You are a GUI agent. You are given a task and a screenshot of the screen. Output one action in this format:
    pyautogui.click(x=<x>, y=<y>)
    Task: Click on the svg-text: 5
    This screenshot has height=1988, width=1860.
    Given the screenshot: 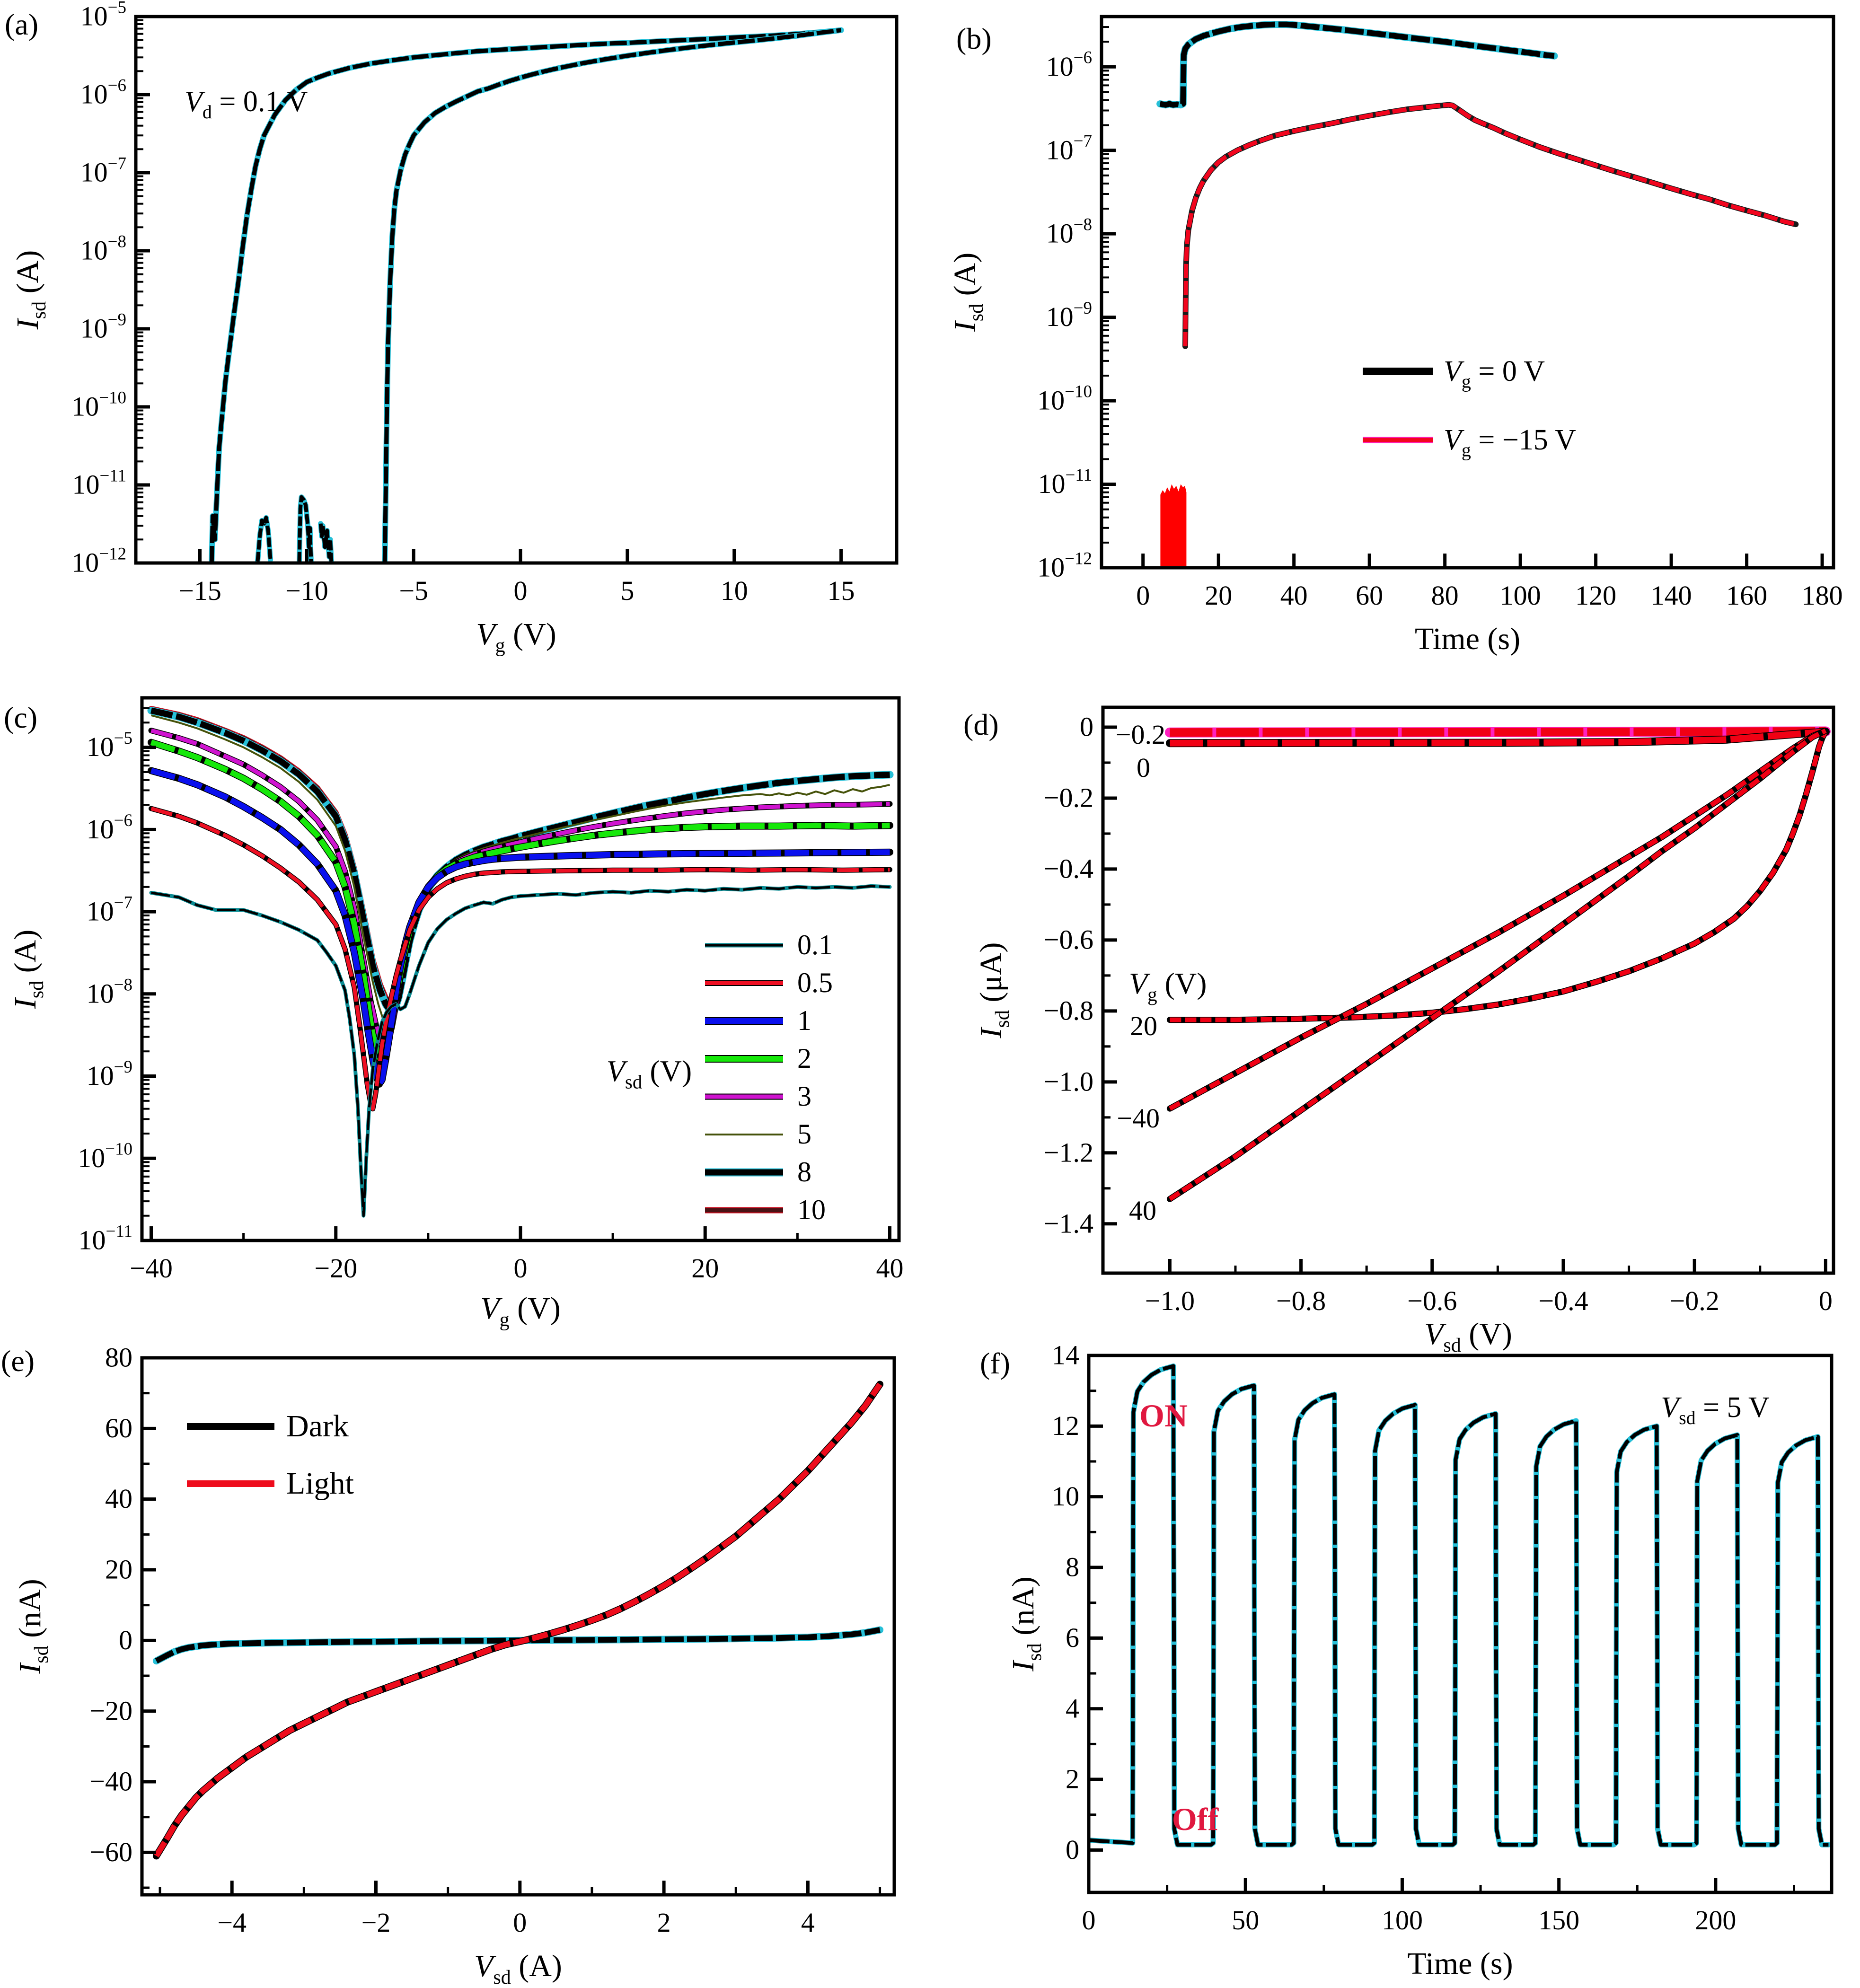 What is the action you would take?
    pyautogui.click(x=804, y=1134)
    